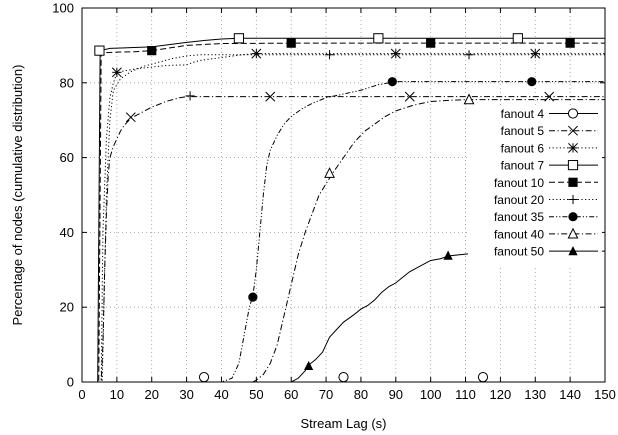 The height and width of the screenshot is (435, 618). Describe the element at coordinates (326, 394) in the screenshot. I see `x-tick-label: 70` at that location.